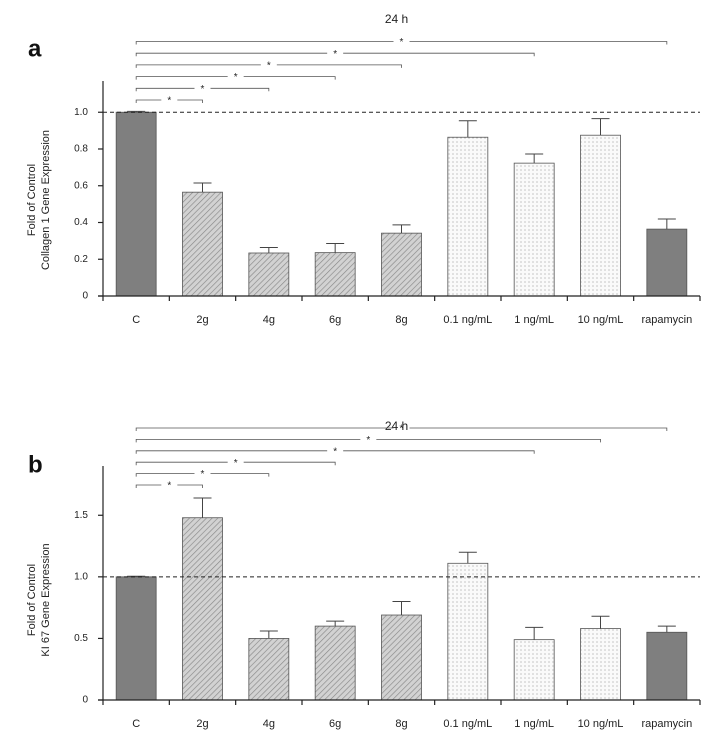 The height and width of the screenshot is (743, 725). What do you see at coordinates (81, 222) in the screenshot?
I see `y-tick-label: 0.4` at bounding box center [81, 222].